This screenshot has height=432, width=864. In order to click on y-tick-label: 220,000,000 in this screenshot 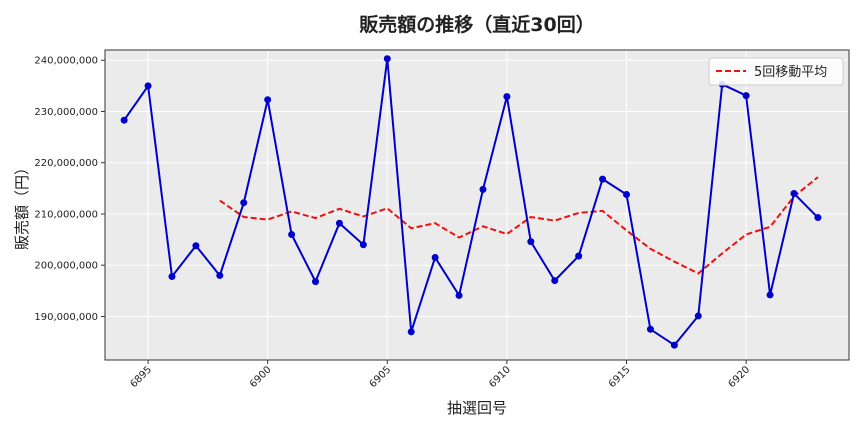, I will do `click(66, 163)`.